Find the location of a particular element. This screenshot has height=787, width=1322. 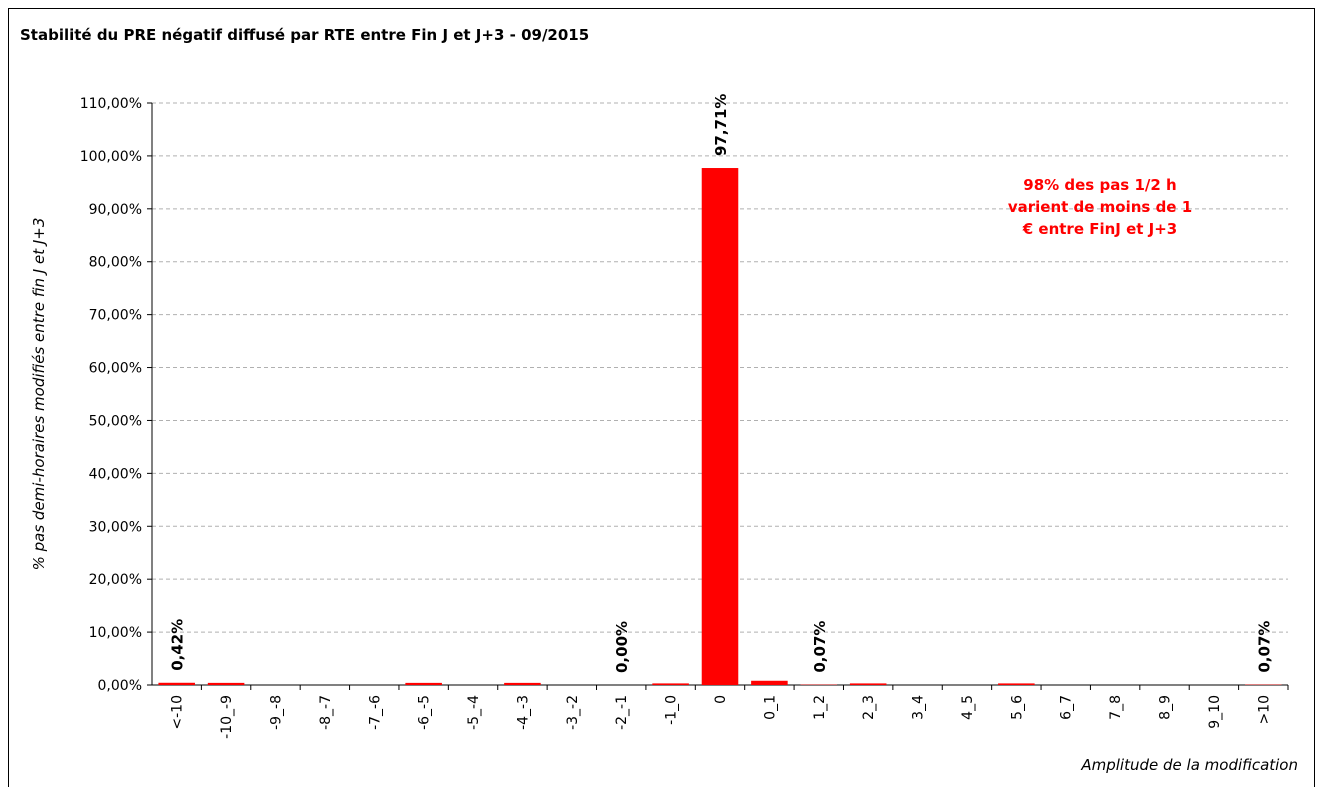

x-tick-label: 7_8 is located at coordinates (1116, 707).